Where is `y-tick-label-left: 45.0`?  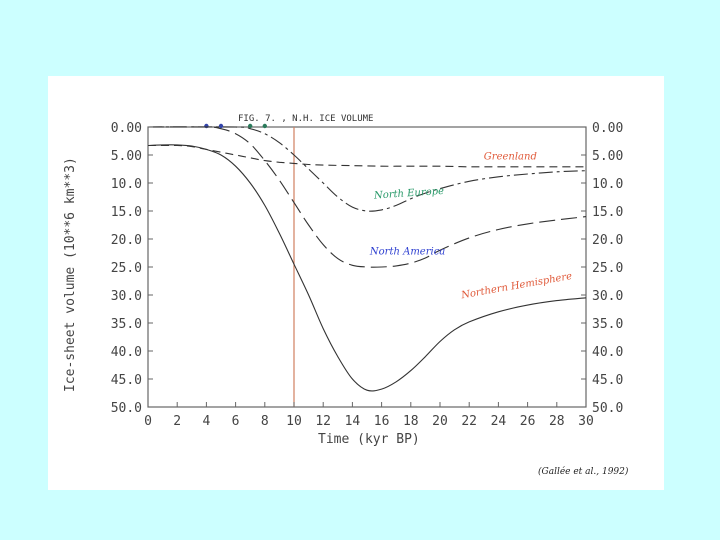 y-tick-label-left: 45.0 is located at coordinates (126, 380).